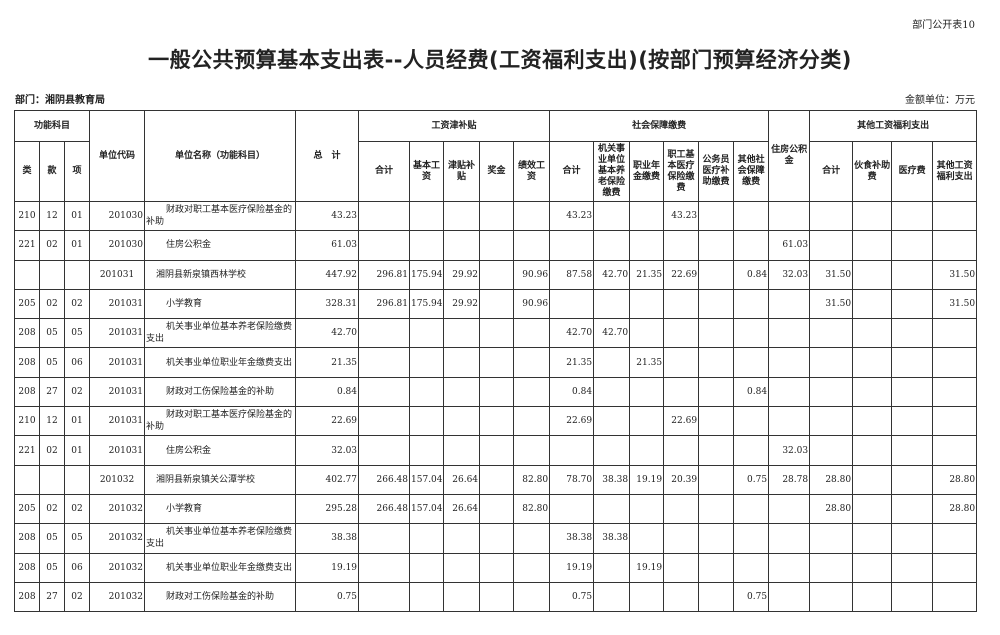 The image size is (1000, 635). I want to click on cell-other-total: 28.80, so click(831, 479).